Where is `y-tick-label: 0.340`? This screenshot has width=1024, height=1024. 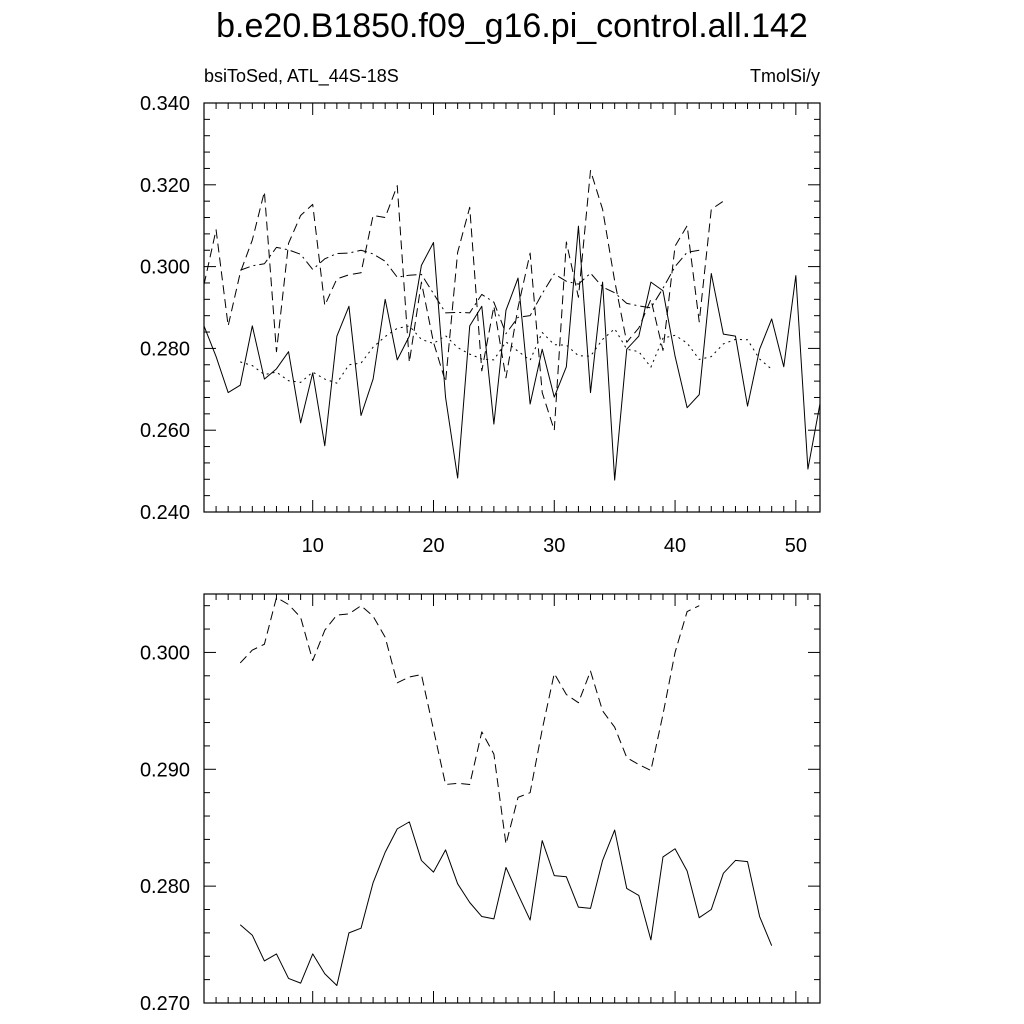
y-tick-label: 0.340 is located at coordinates (165, 104).